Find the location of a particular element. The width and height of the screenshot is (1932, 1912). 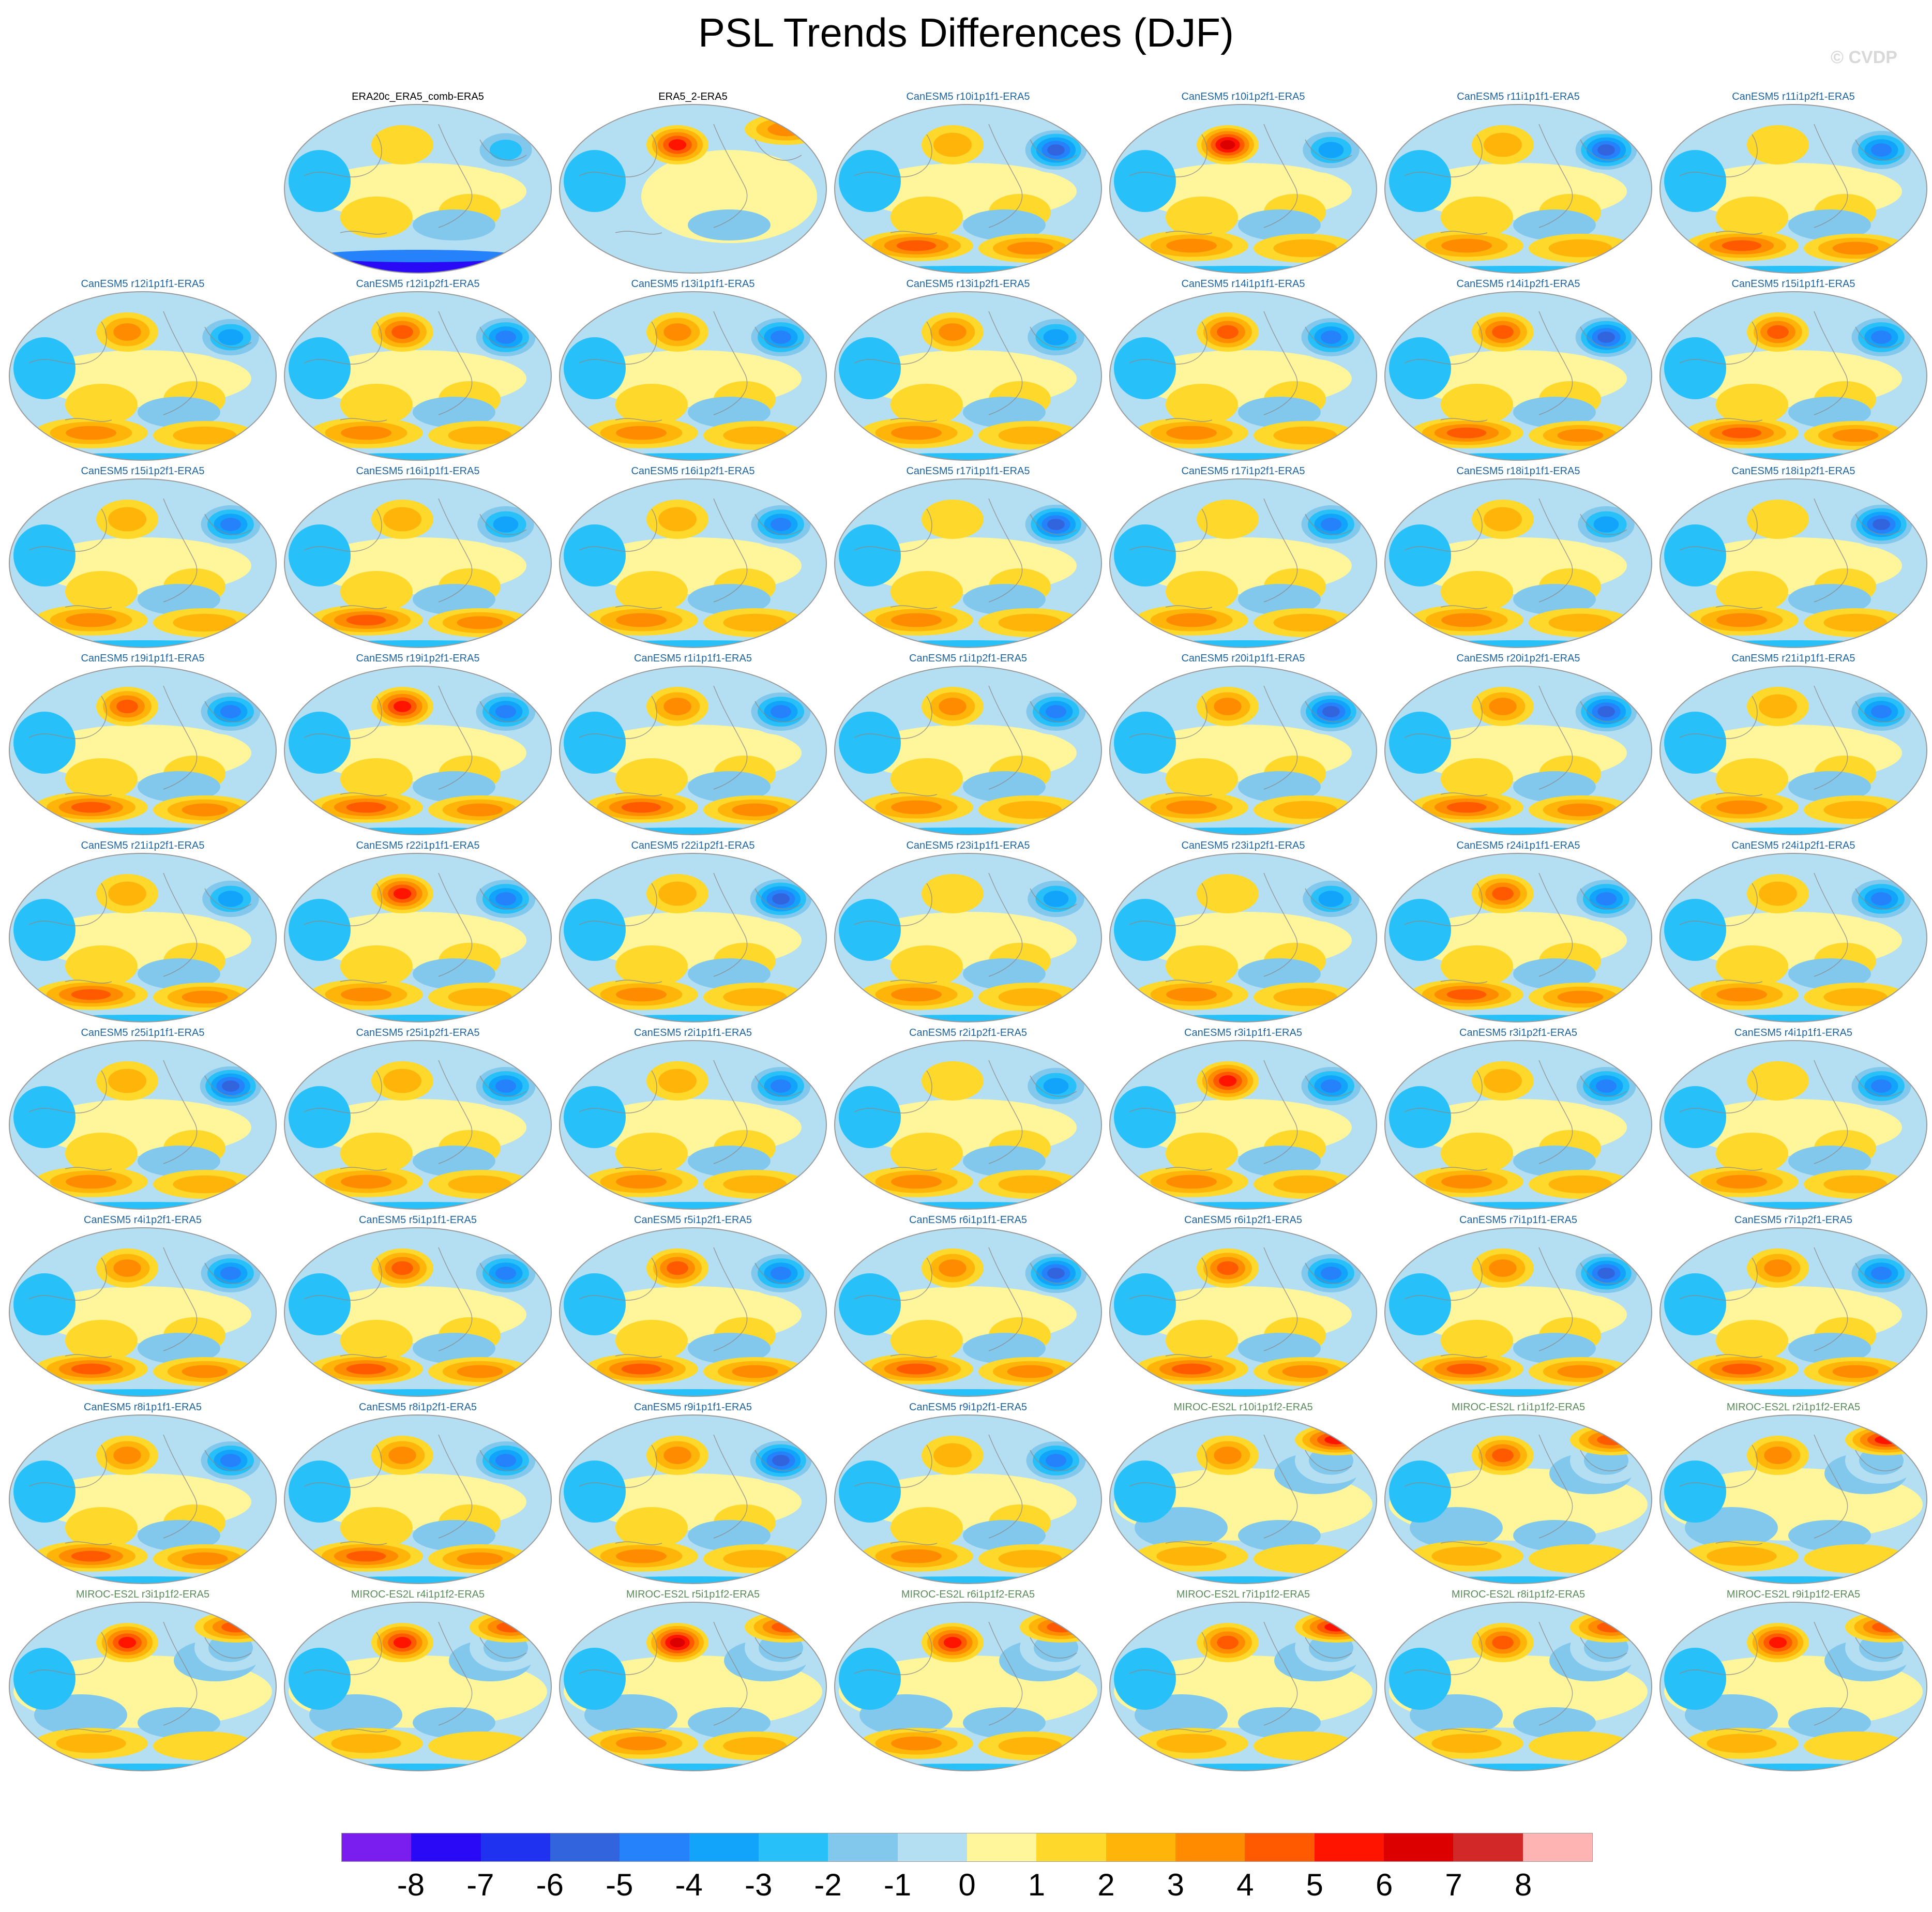

map-panel: CanESM5 r9i1p1f1-ERA5 is located at coordinates (693, 1493).